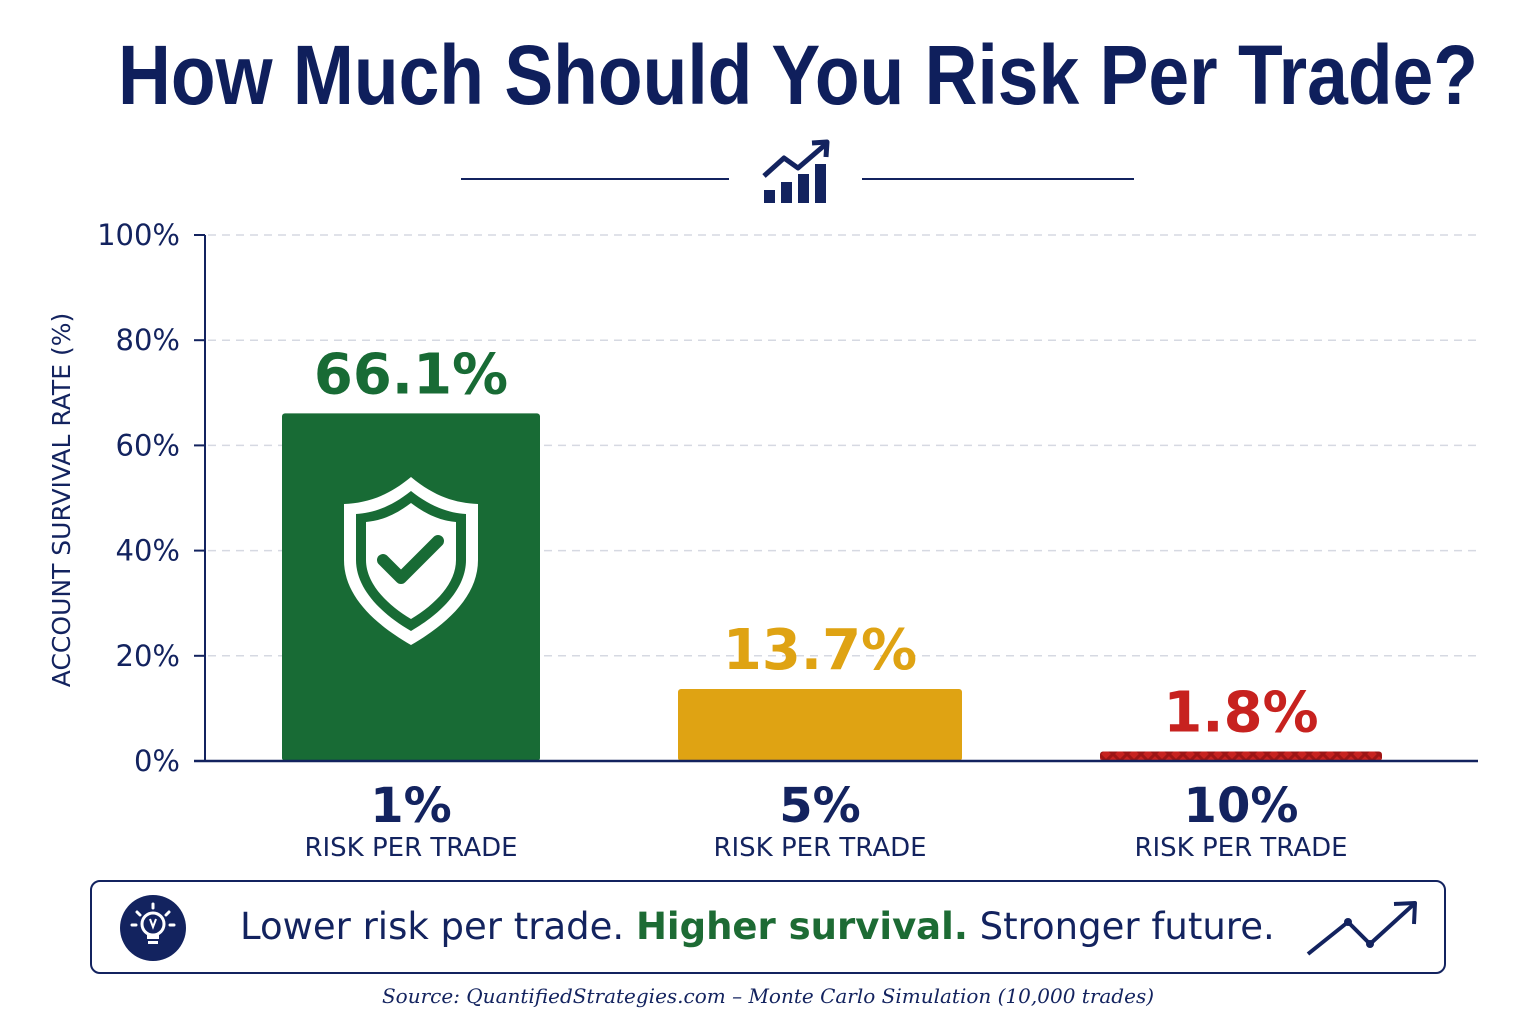 The image size is (1536, 1024). I want to click on y-axis-label: ACCOUNT SURVIVAL RATE (%), so click(61, 500).